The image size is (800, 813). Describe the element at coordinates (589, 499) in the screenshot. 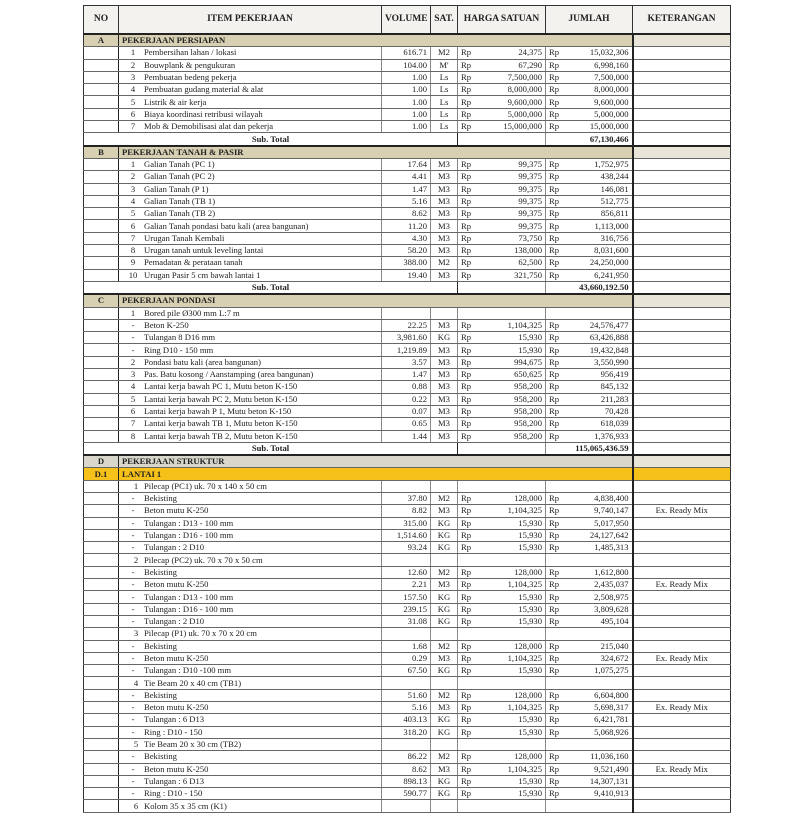

I see `jumlah-cell: Rp 4,838,400` at that location.